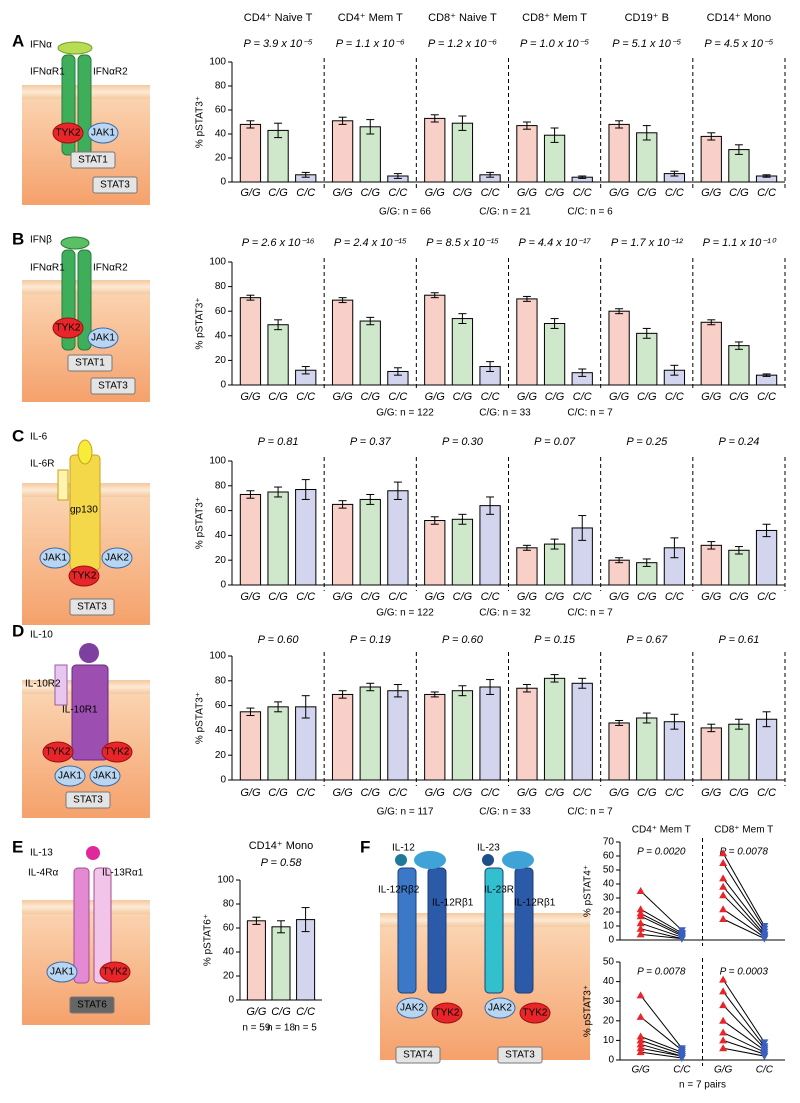  Describe the element at coordinates (405, 413) in the screenshot. I see `n-label: G/G: n = 122` at that location.